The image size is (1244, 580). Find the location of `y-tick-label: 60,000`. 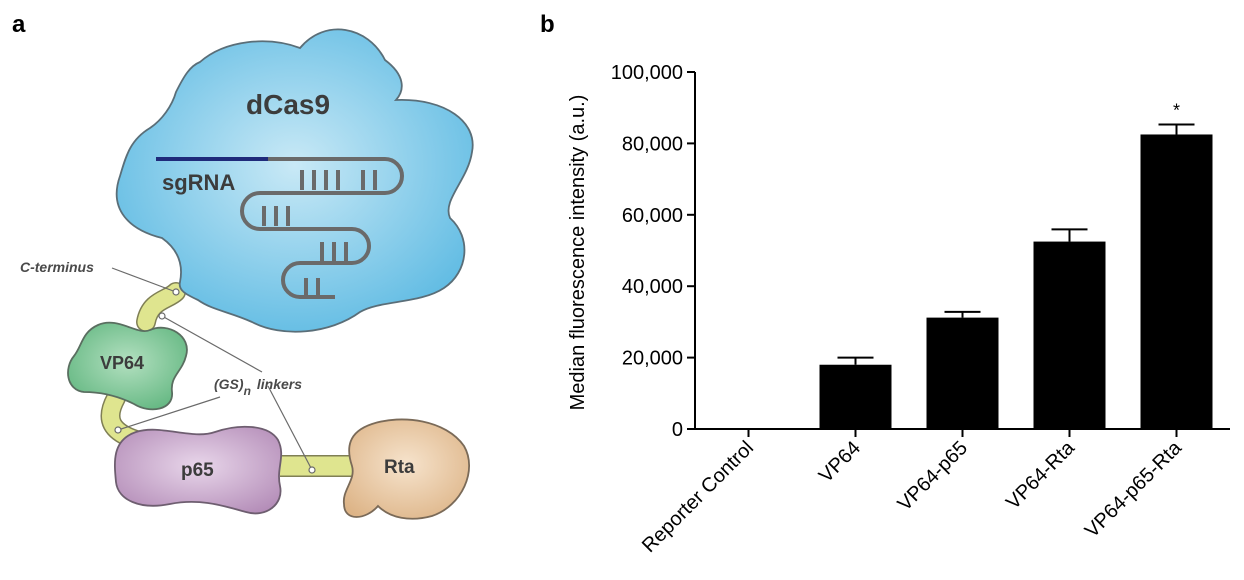

y-tick-label: 60,000 is located at coordinates (652, 216).